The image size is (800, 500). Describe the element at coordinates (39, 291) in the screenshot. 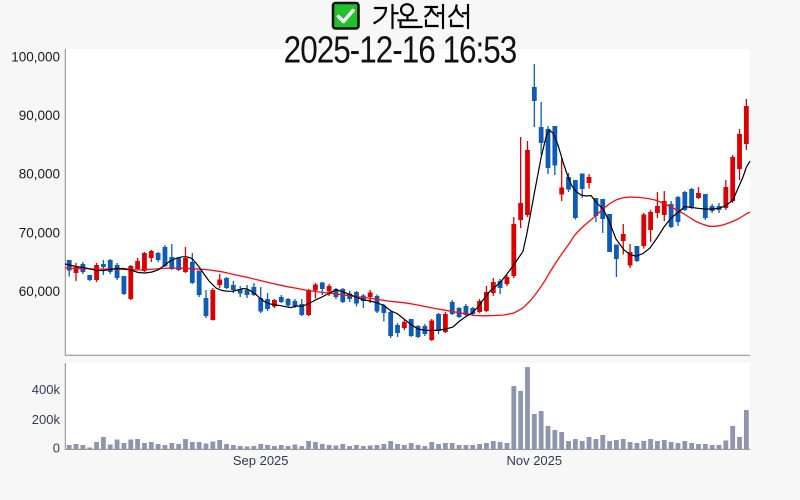

I see `svg-text: 60,000` at that location.